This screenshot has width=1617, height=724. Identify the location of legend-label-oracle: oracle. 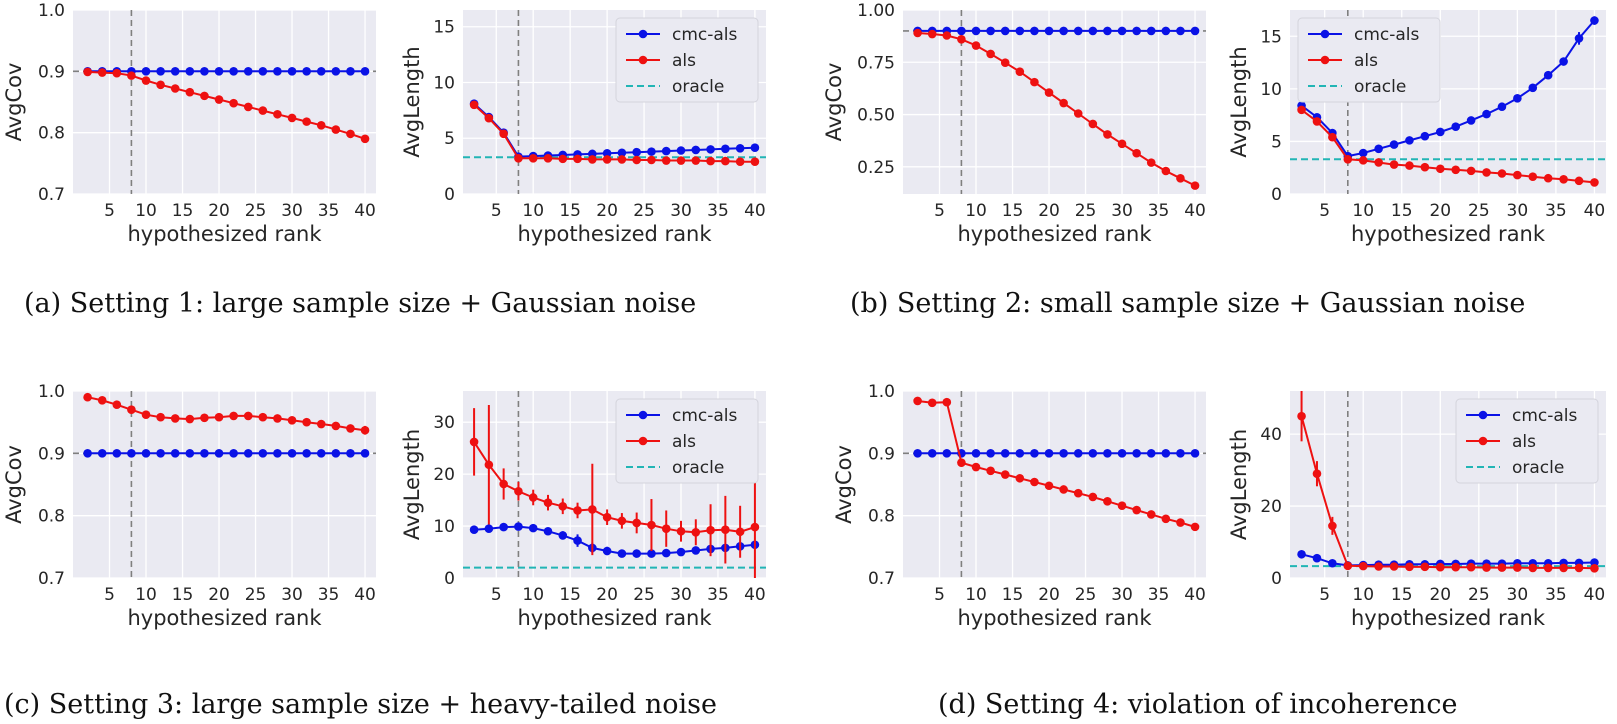
(698, 87).